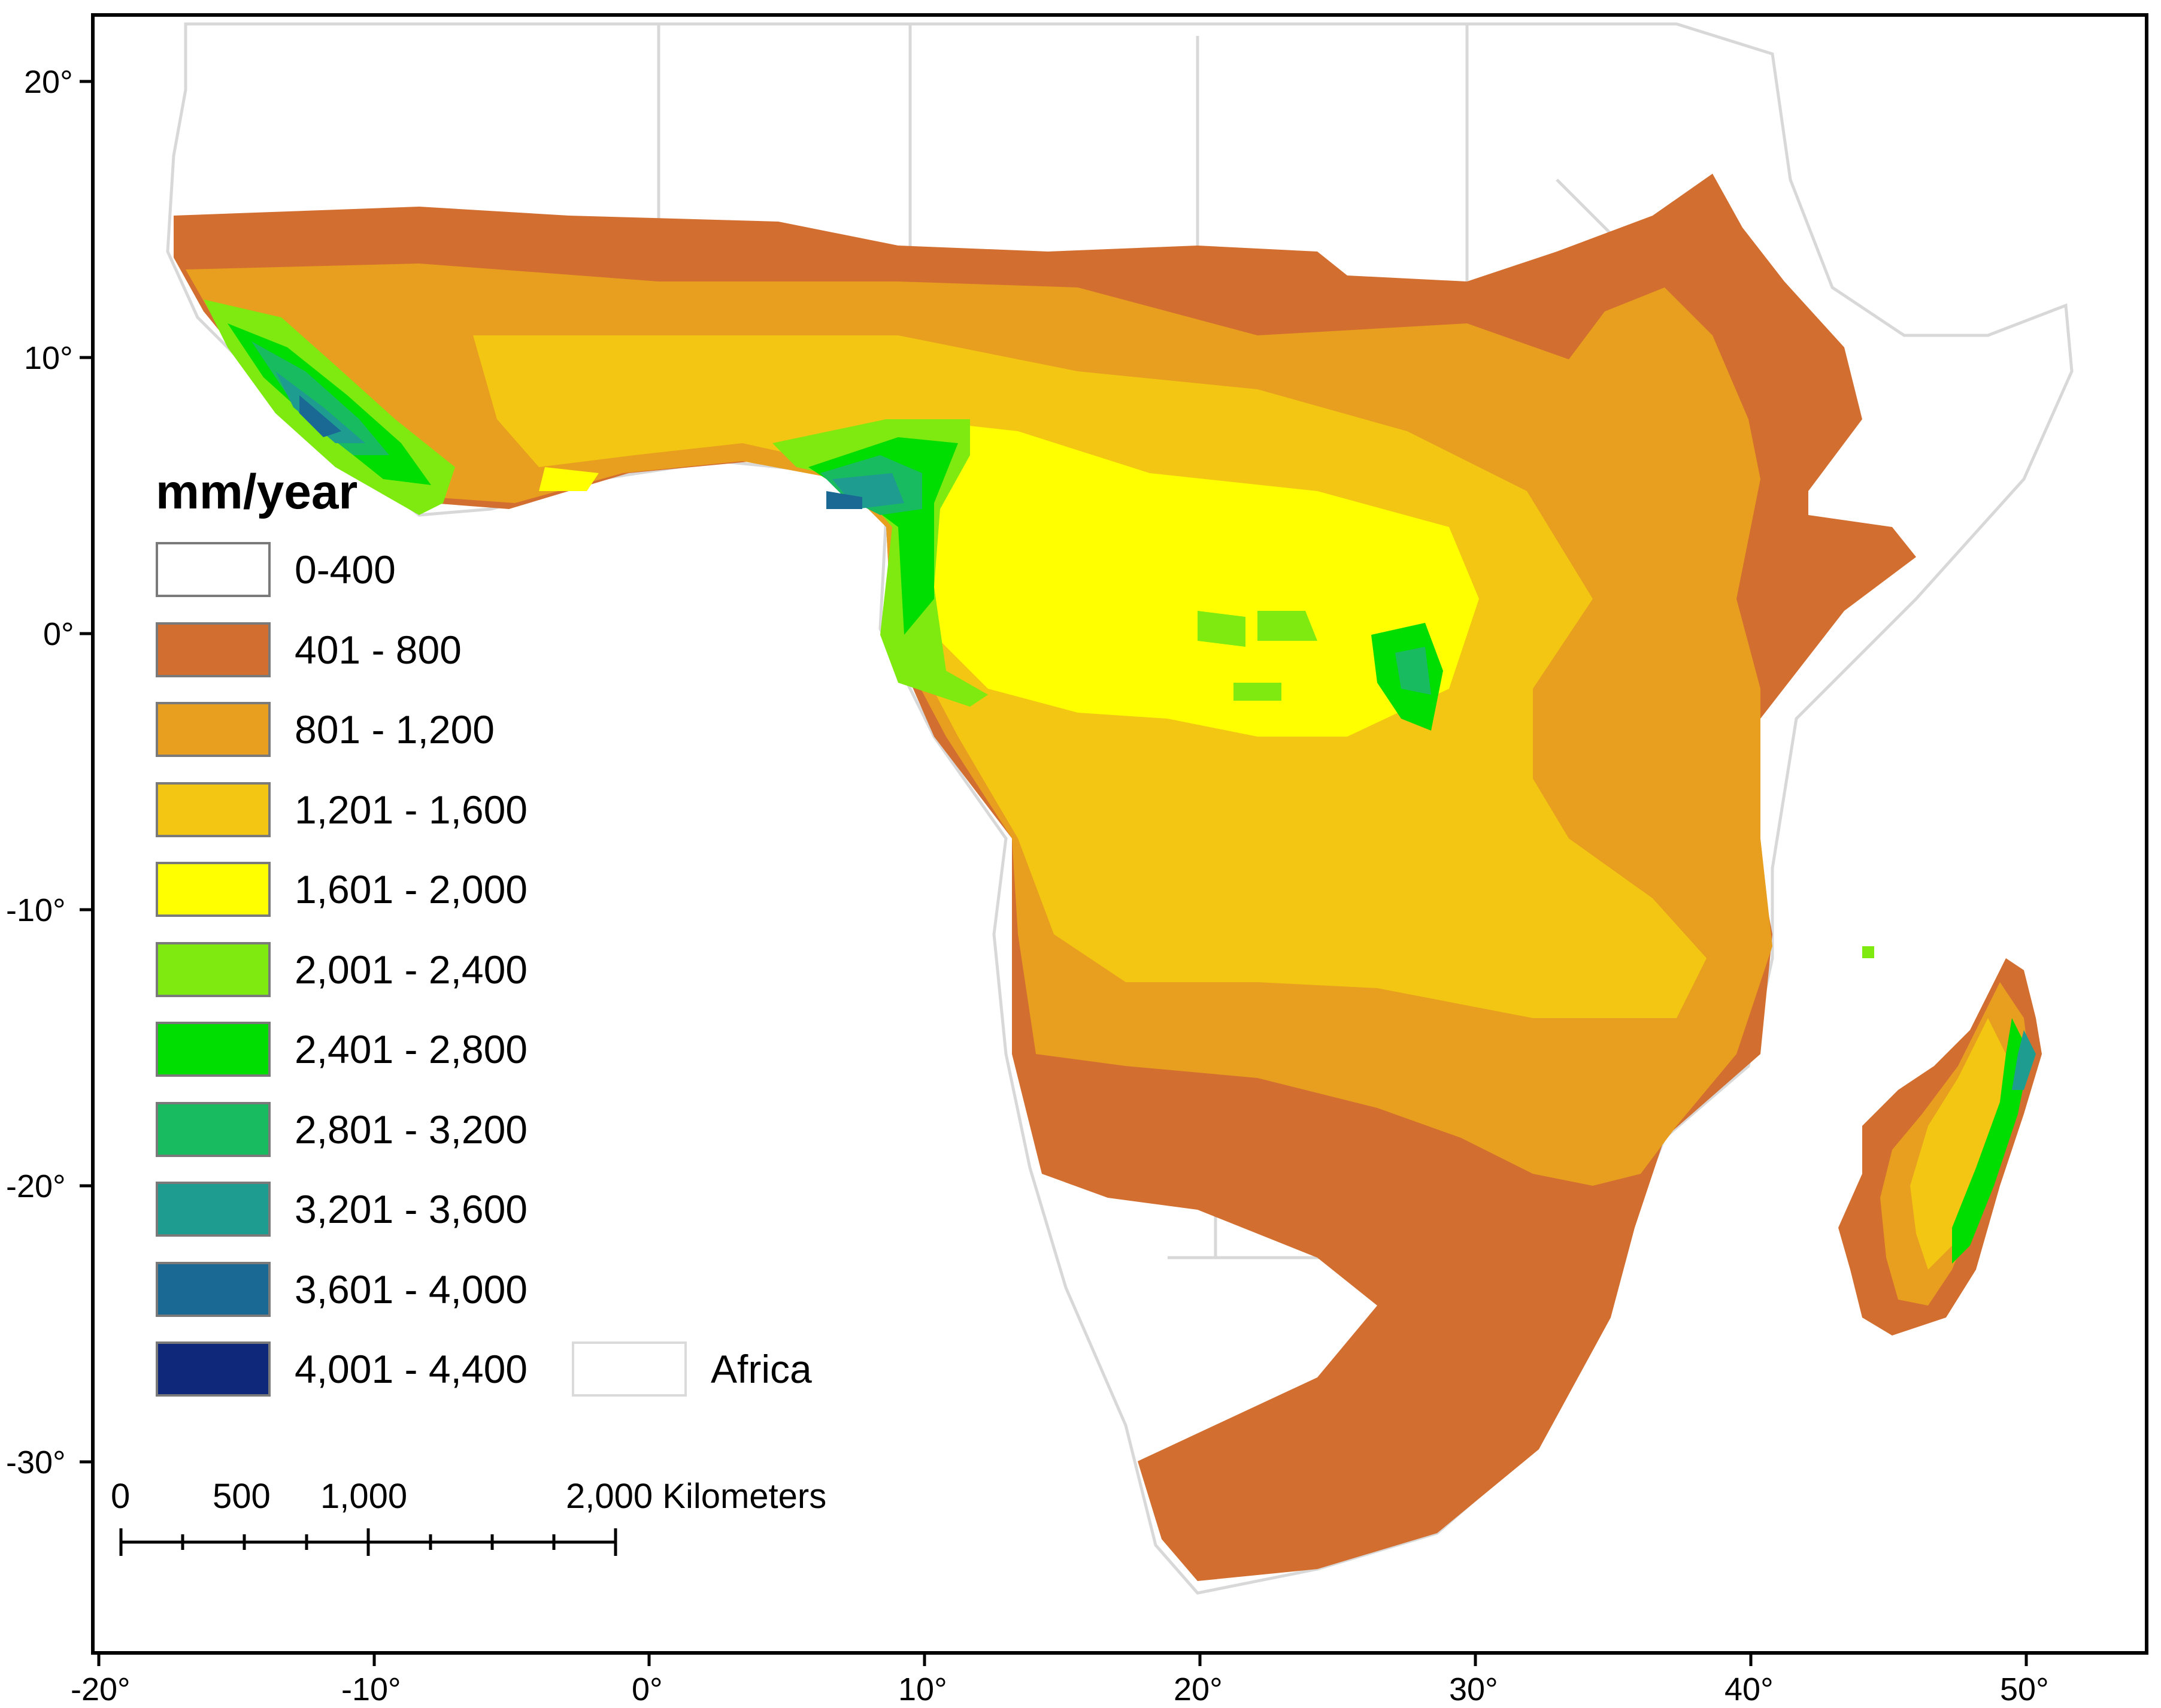 Image resolution: width=2161 pixels, height=1708 pixels. What do you see at coordinates (48, 358) in the screenshot?
I see `y-tick-label: 10°` at bounding box center [48, 358].